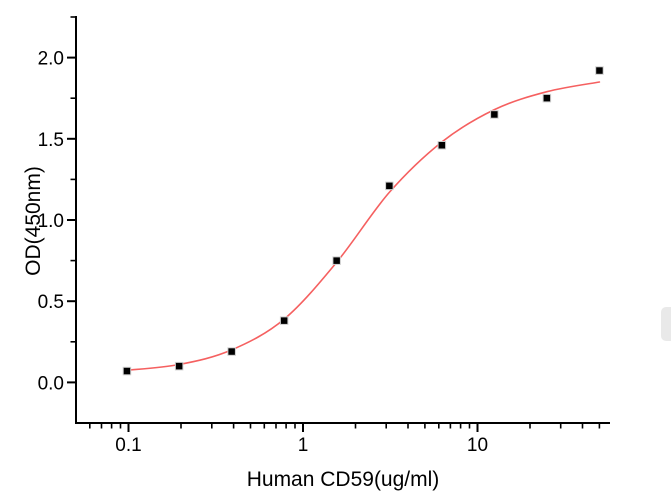 Image resolution: width=671 pixels, height=498 pixels. Describe the element at coordinates (303, 445) in the screenshot. I see `x-tick-label: 1` at that location.